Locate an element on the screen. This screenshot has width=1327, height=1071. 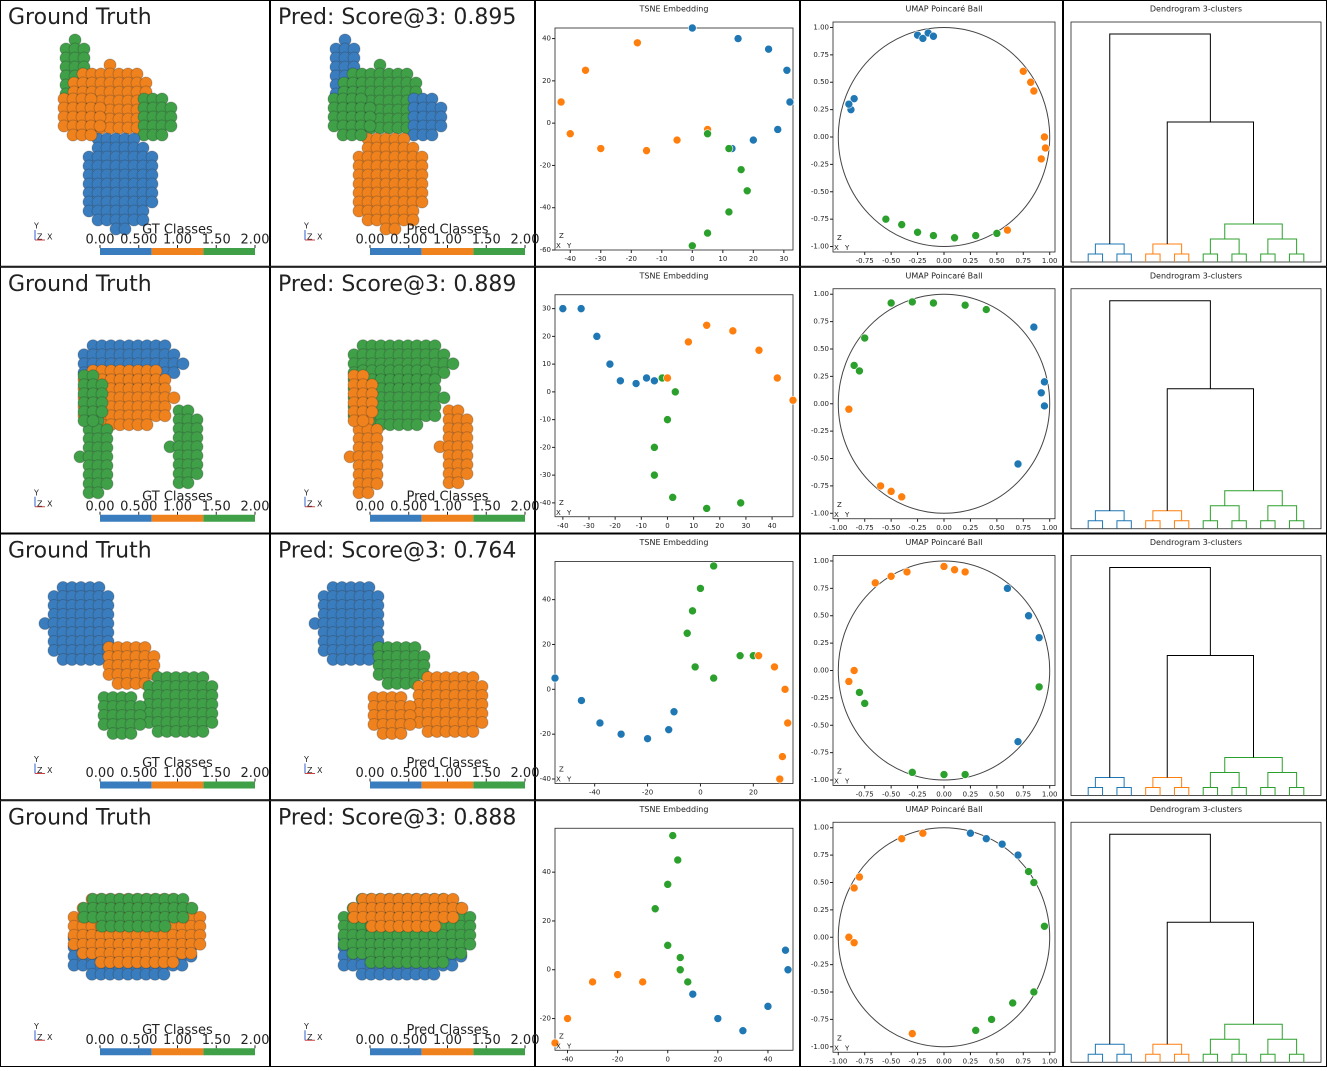
panel-title: Pred: Score@3: 0.889 is located at coordinates (397, 284).